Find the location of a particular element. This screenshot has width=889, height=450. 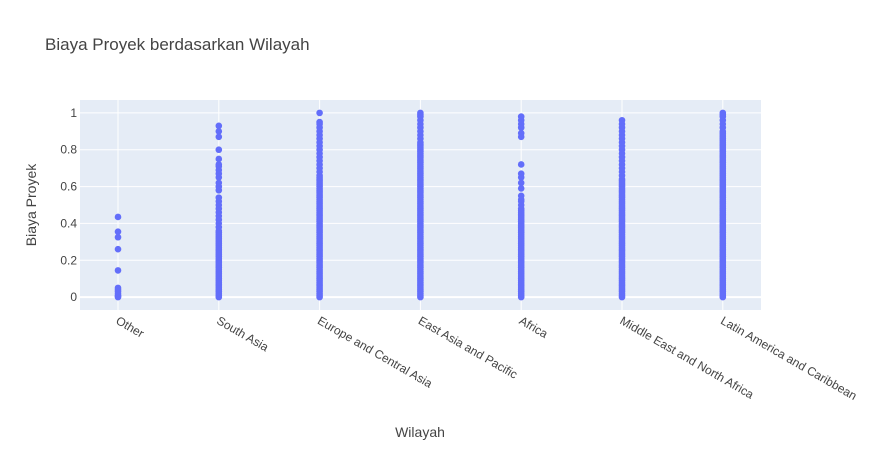

y-axis-title: Biaya Proyek is located at coordinates (31, 204).